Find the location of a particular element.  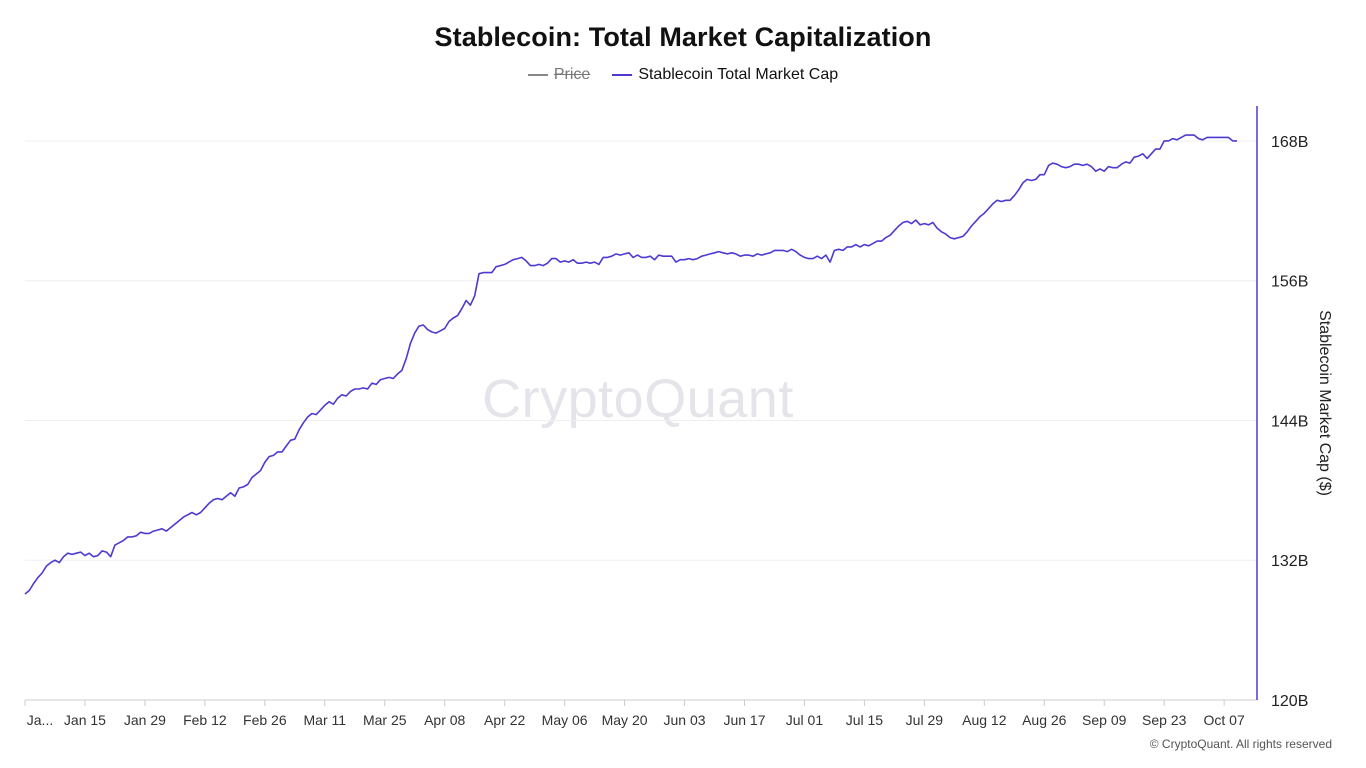

x-tick-label: Apr 08 is located at coordinates (444, 720).